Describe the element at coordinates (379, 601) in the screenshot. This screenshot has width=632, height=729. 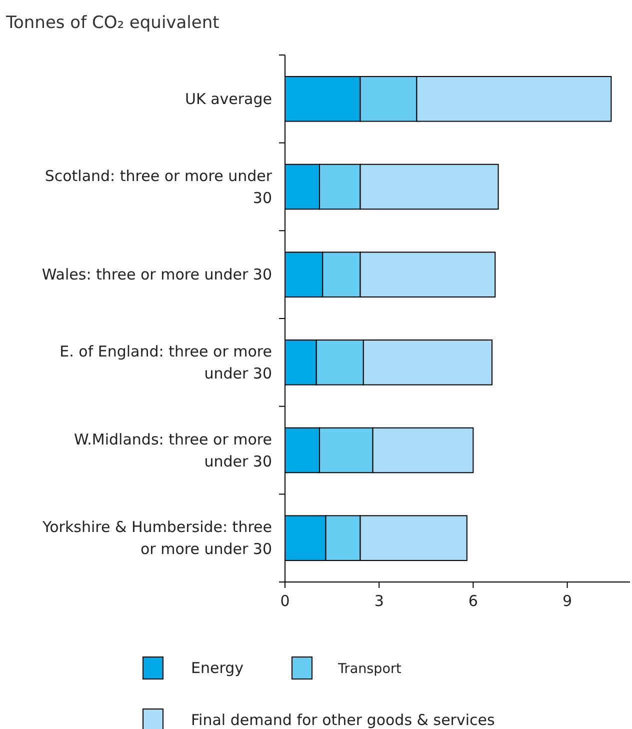
I see `x-tick-label: 3` at that location.